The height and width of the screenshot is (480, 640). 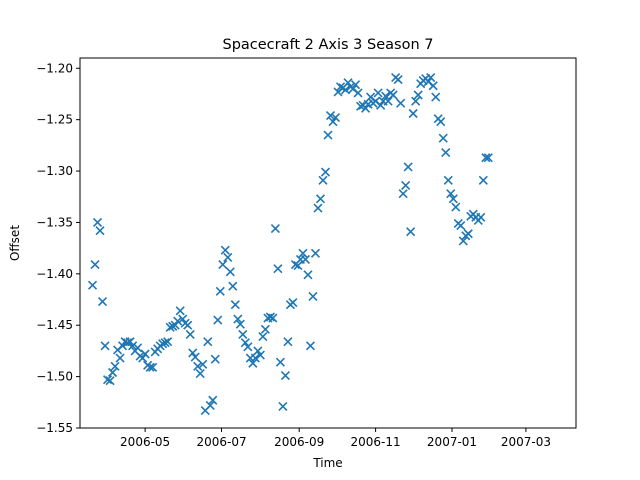 What do you see at coordinates (145, 442) in the screenshot?
I see `x-tick-label: 2006-05` at bounding box center [145, 442].